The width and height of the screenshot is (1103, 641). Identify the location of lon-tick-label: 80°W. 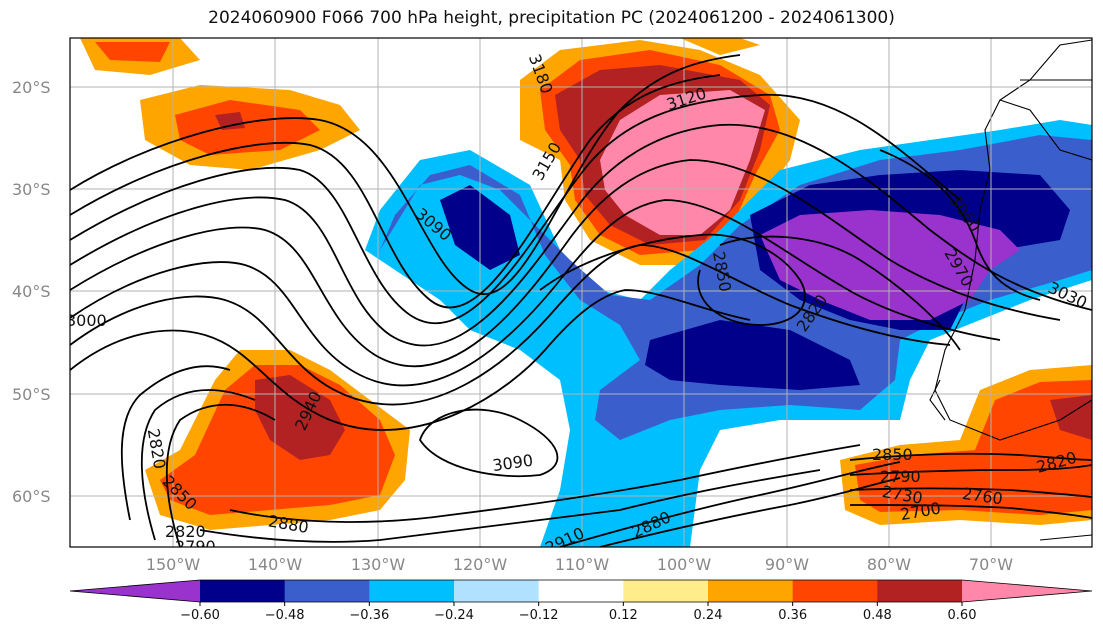
(889, 564).